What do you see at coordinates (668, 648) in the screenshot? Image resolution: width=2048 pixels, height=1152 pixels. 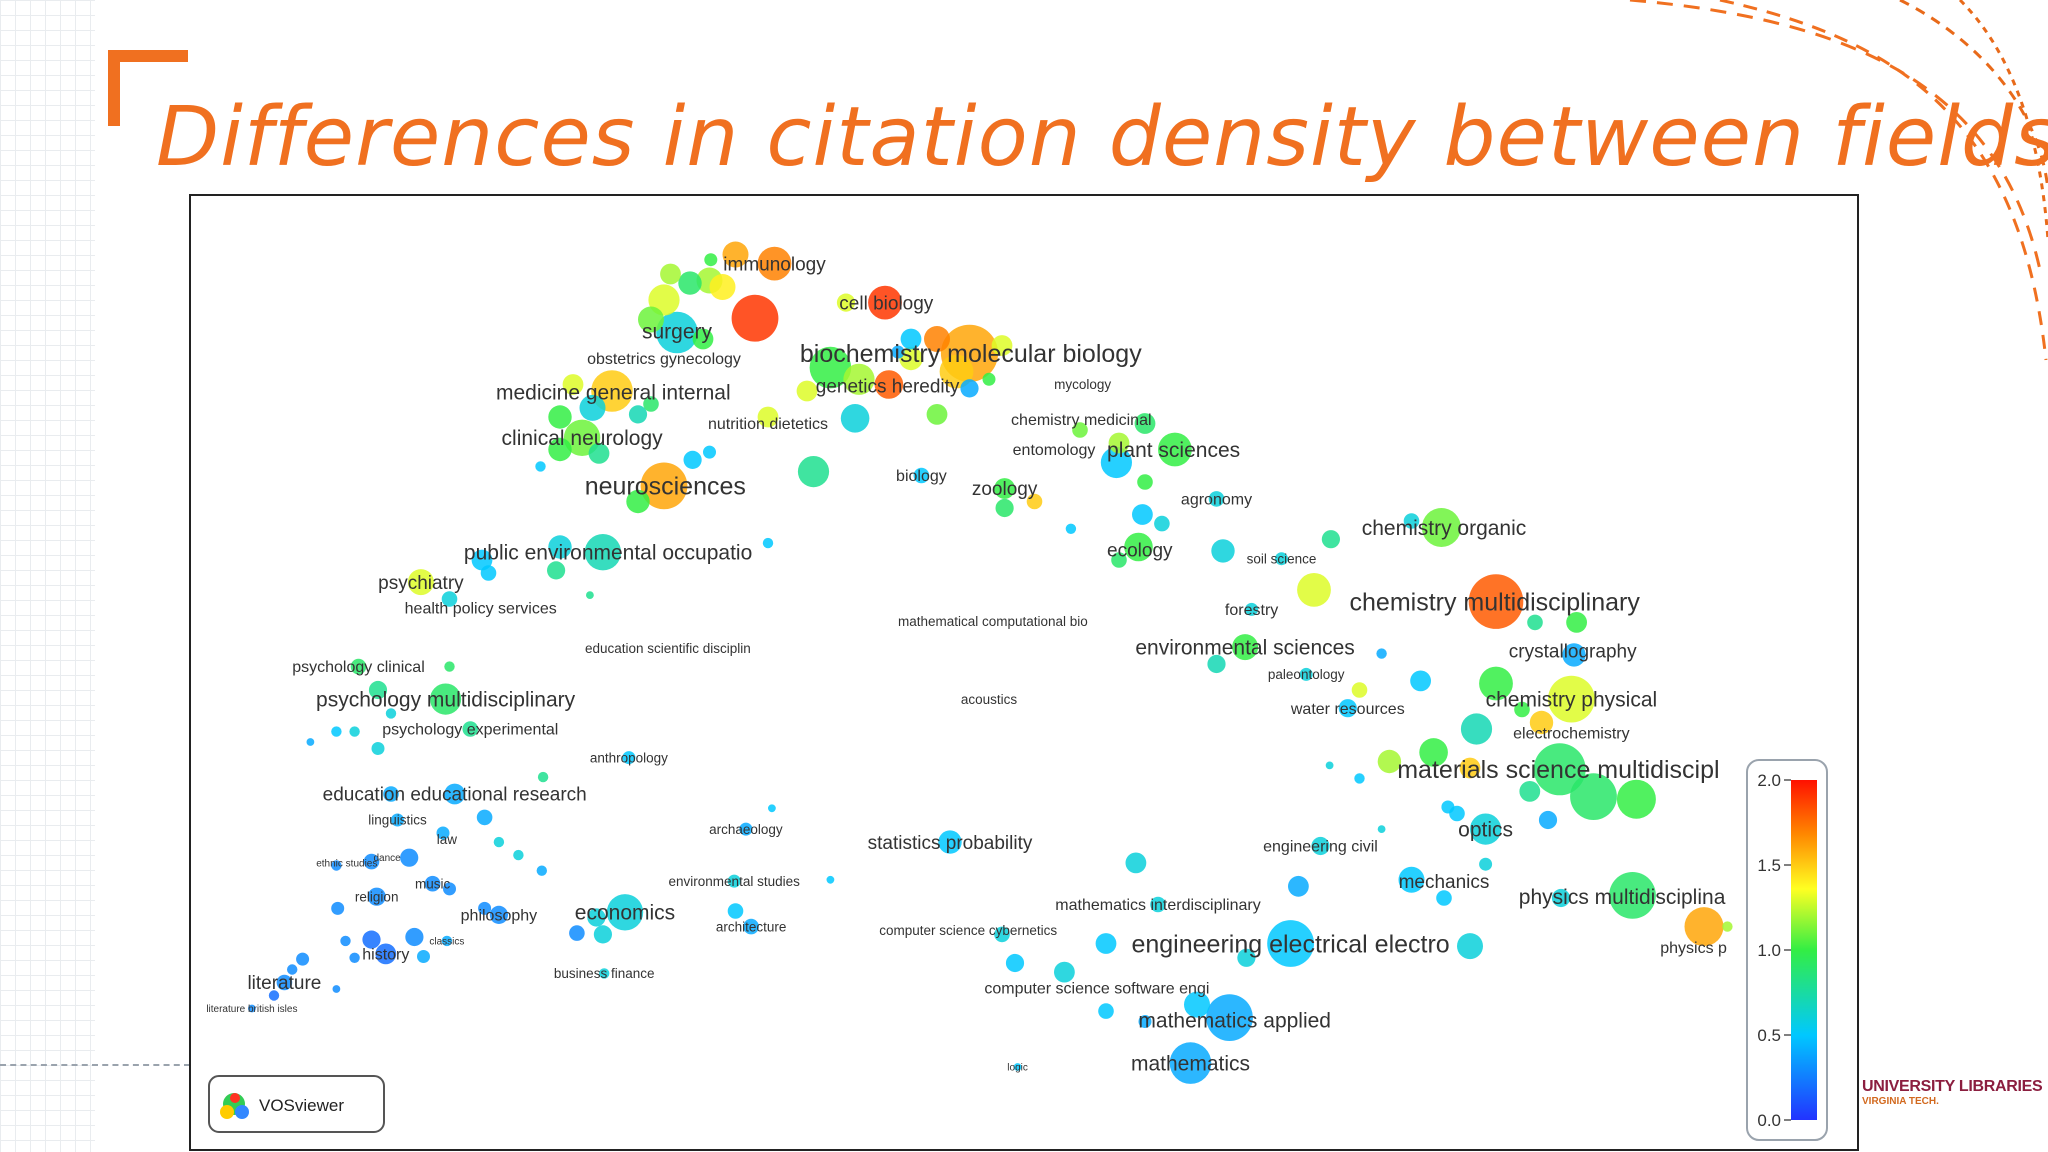 I see `field-label: education scientific disciplin` at bounding box center [668, 648].